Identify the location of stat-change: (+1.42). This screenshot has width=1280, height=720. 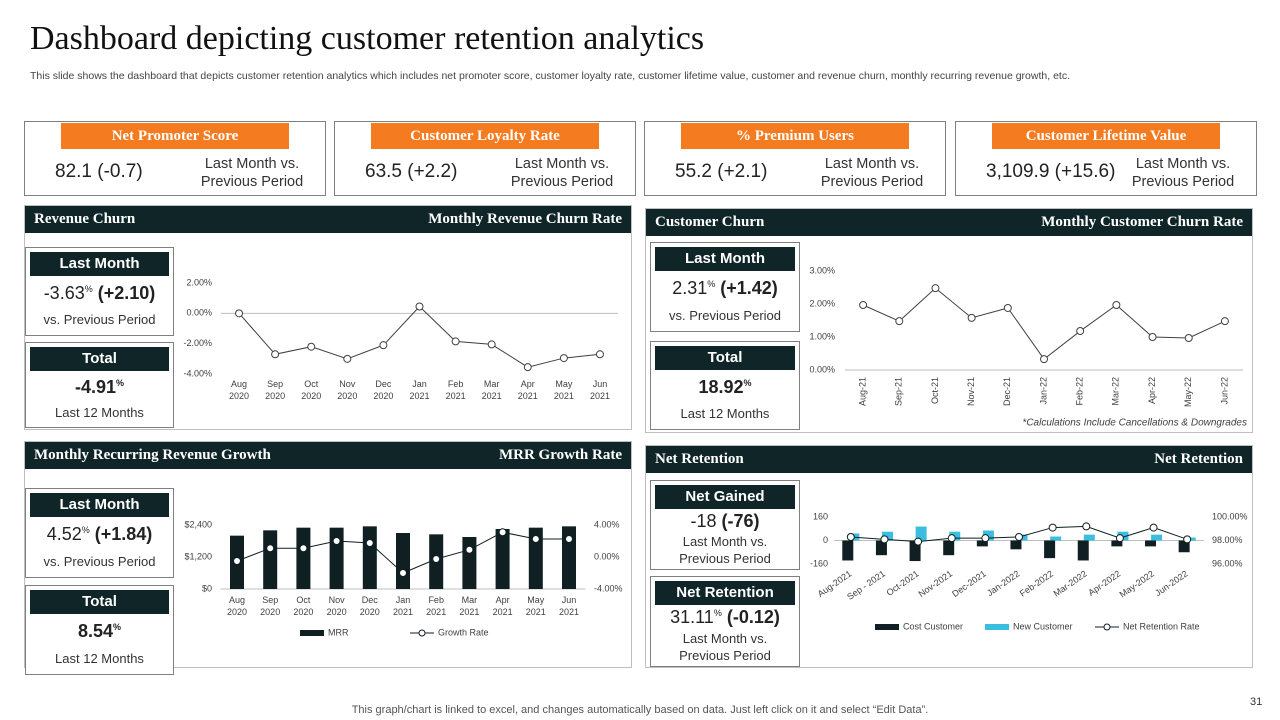
(749, 288).